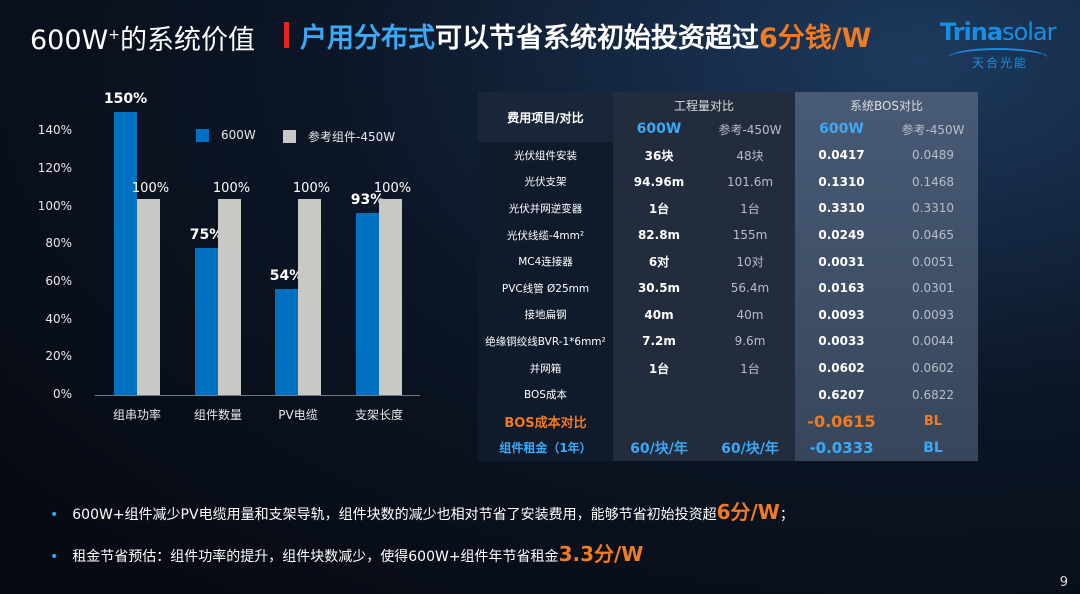 This screenshot has height=594, width=1080. I want to click on cell: 0.0417, so click(841, 155).